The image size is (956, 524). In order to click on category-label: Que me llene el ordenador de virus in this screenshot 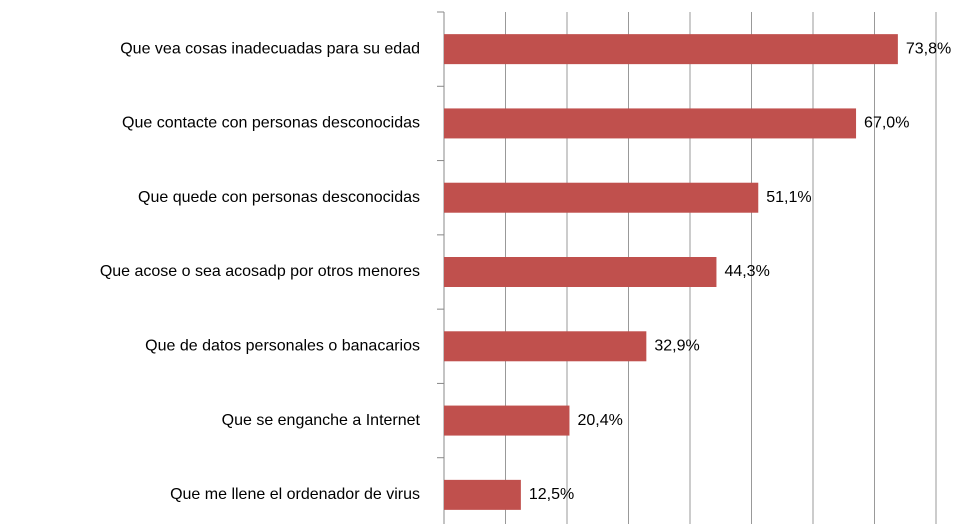, I will do `click(295, 494)`.